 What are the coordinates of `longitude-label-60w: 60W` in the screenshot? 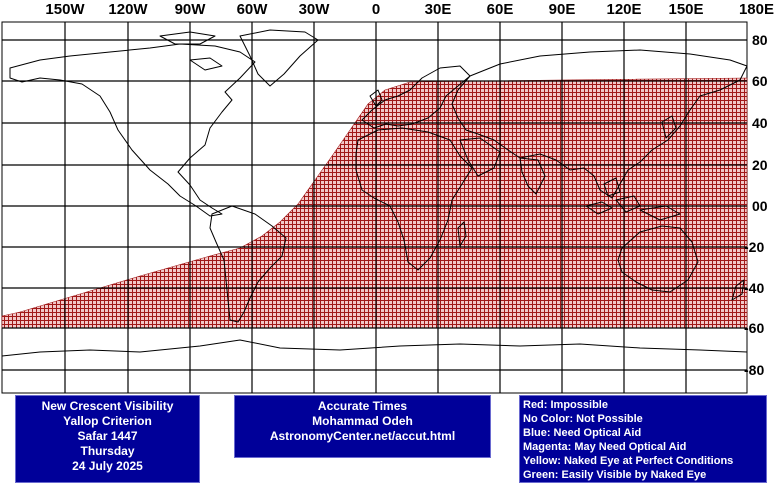 It's located at (252, 9).